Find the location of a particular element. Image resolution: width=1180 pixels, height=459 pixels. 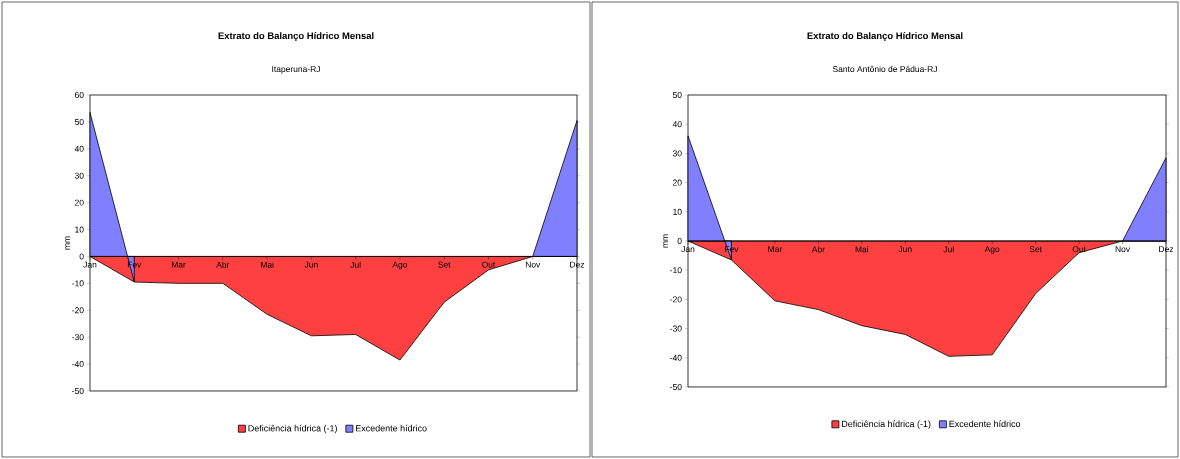

y-tick-label: 60 is located at coordinates (79, 95).